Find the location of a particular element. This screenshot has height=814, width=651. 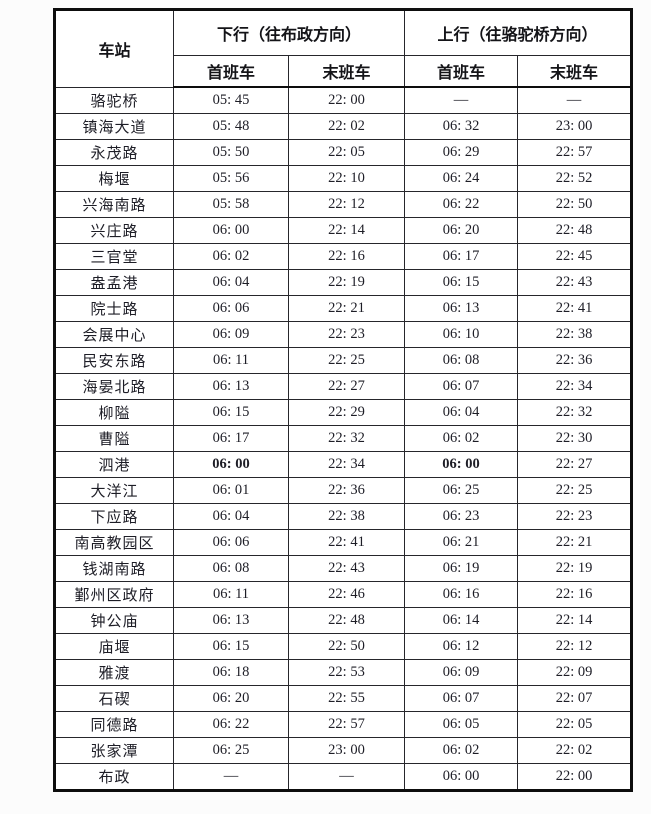

table-row: 骆驼桥 05: 45 22: 00— — is located at coordinates (343, 100).